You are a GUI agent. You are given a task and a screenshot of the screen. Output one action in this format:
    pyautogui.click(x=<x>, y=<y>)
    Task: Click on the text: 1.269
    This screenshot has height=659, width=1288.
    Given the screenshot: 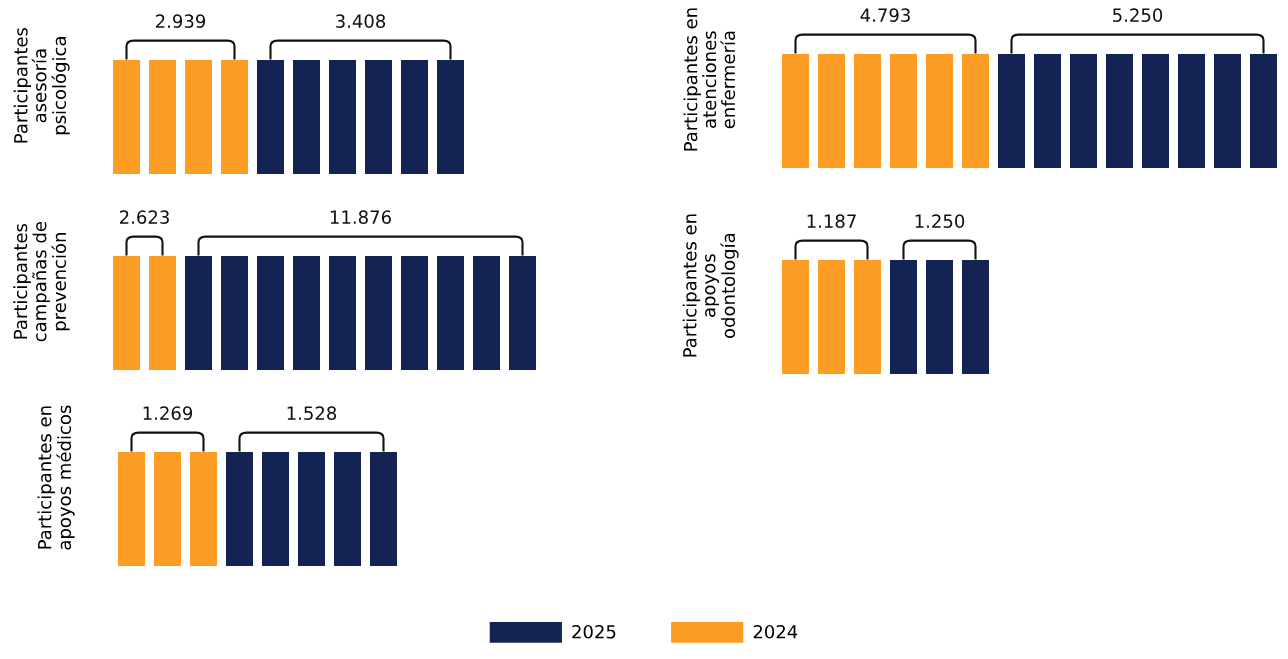 What is the action you would take?
    pyautogui.click(x=168, y=413)
    